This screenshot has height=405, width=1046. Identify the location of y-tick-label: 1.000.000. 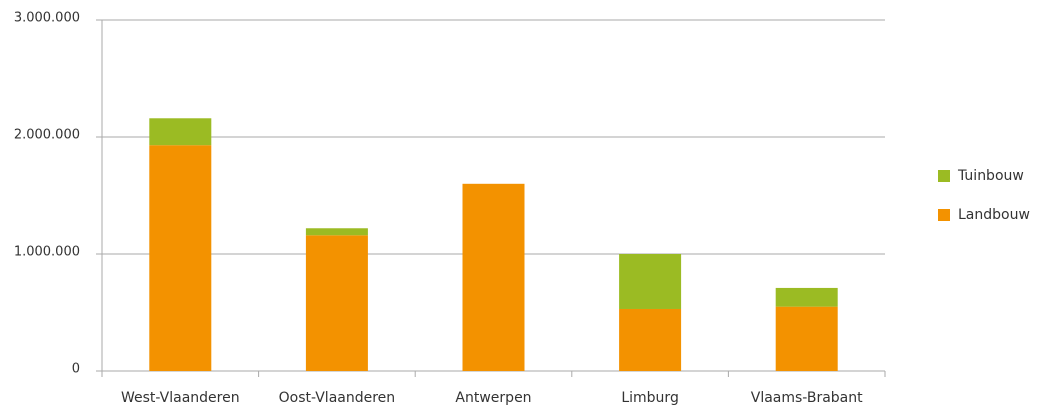
(47, 252).